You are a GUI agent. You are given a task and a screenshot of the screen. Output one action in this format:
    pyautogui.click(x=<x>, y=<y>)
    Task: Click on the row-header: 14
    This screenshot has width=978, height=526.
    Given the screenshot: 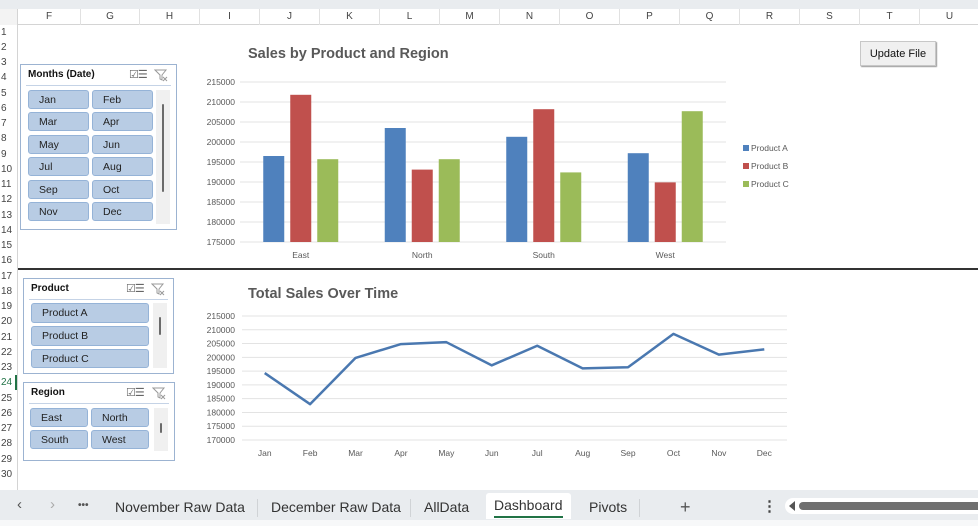 What is the action you would take?
    pyautogui.click(x=7, y=230)
    